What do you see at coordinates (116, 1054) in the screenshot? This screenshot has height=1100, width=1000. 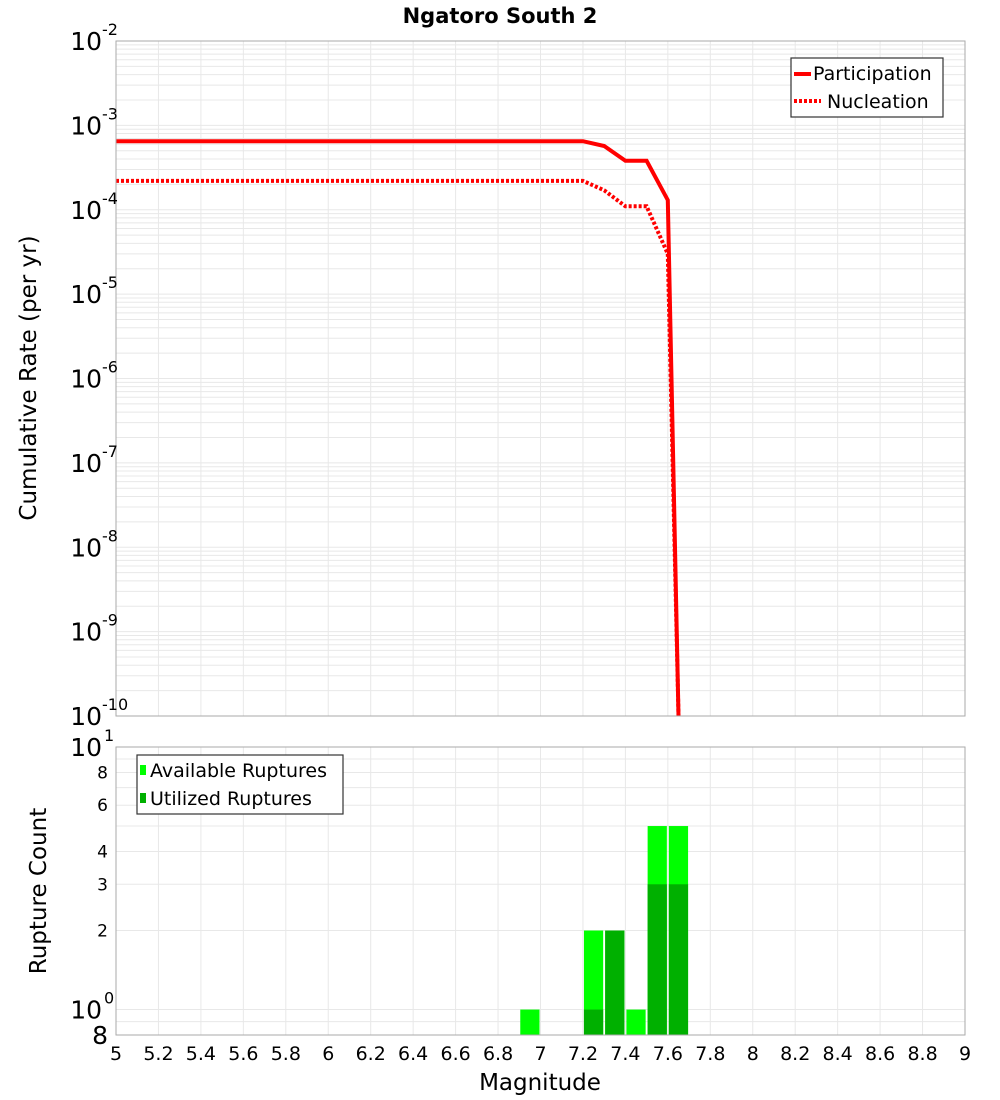 I see `magnitude-x-tick-label: 5` at bounding box center [116, 1054].